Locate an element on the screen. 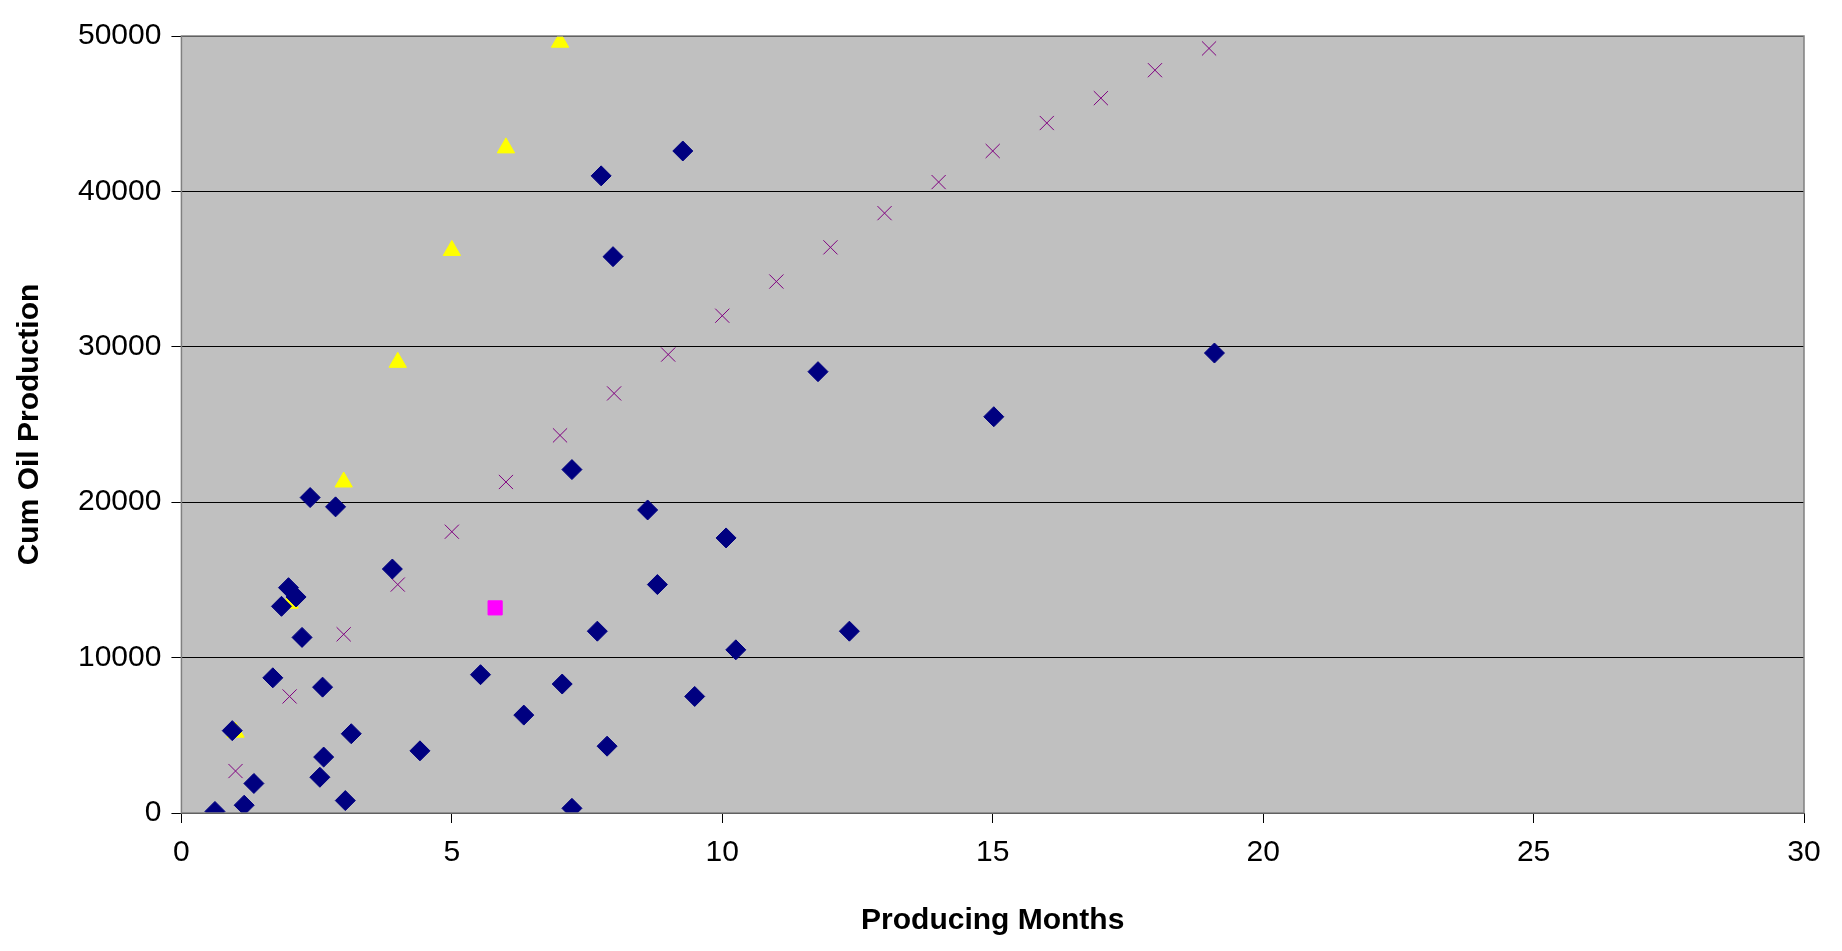 The width and height of the screenshot is (1842, 951). y-tick-label: 10000 is located at coordinates (119, 655).